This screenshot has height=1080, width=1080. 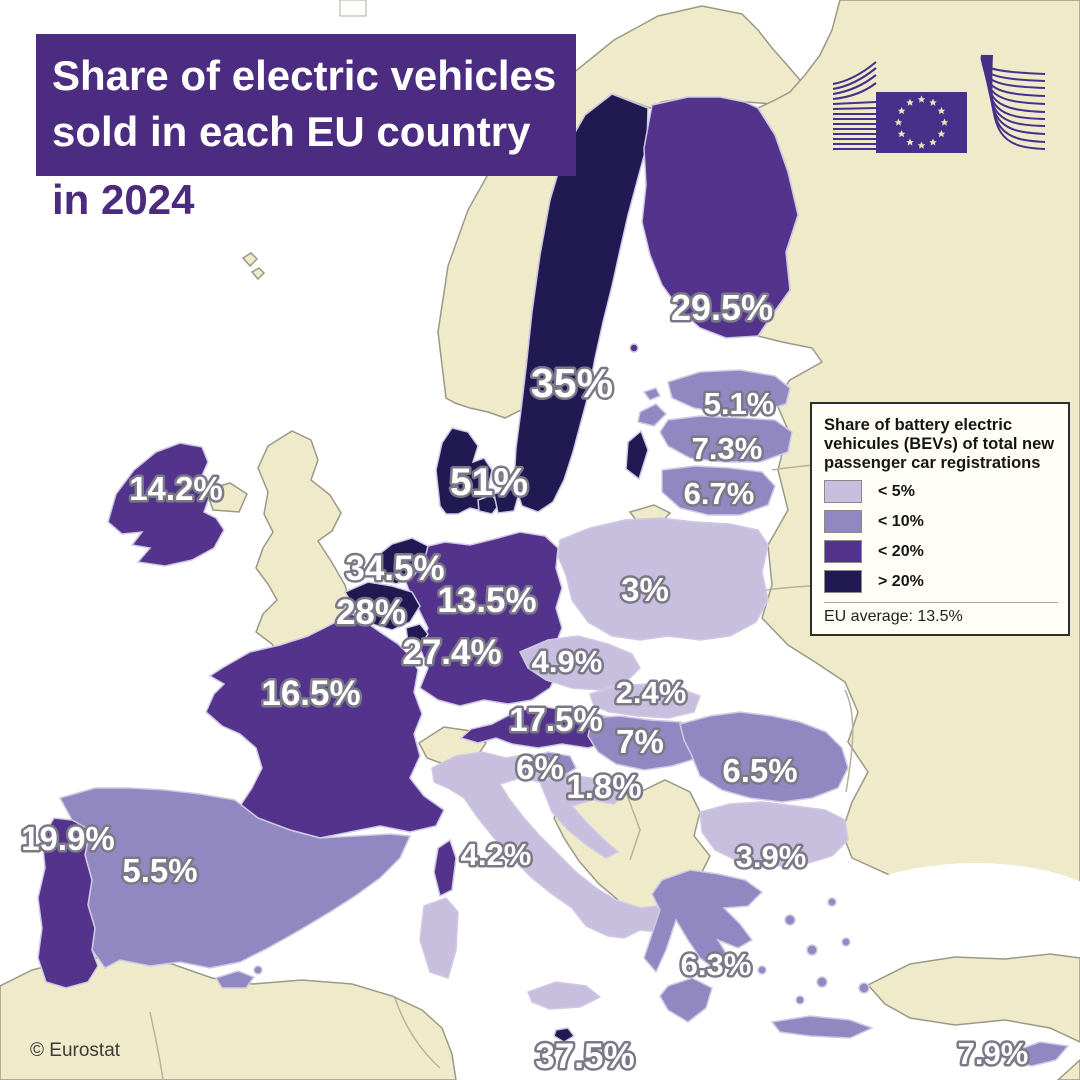 I want to click on label-greece: 6.3%, so click(x=716, y=964).